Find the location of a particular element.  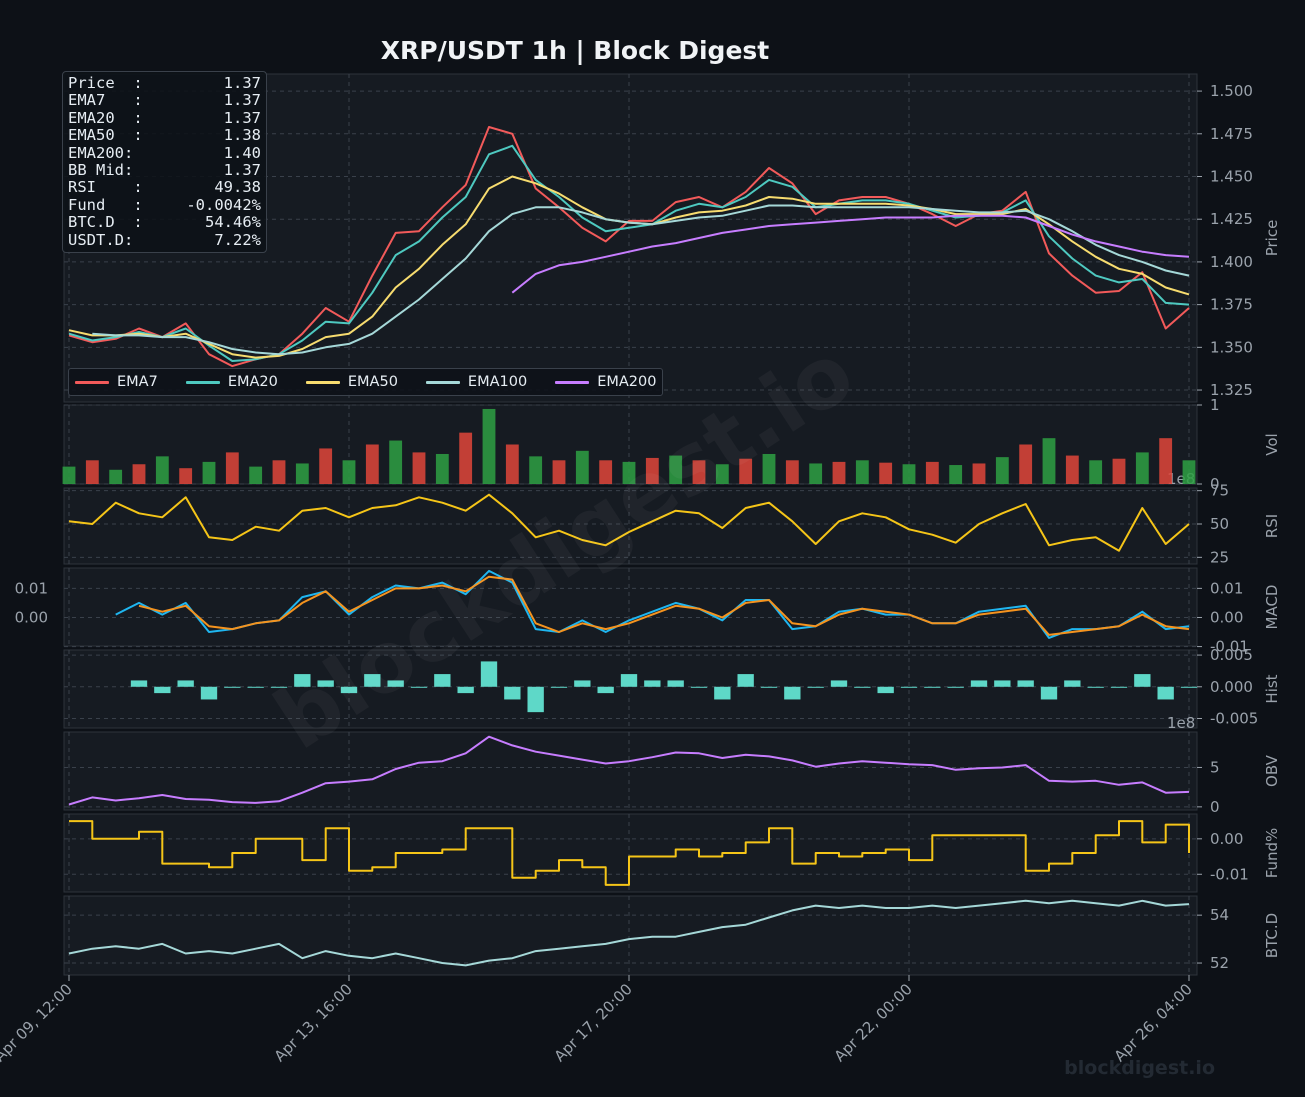

y-tick-label-left: 0.01 is located at coordinates (31, 588).